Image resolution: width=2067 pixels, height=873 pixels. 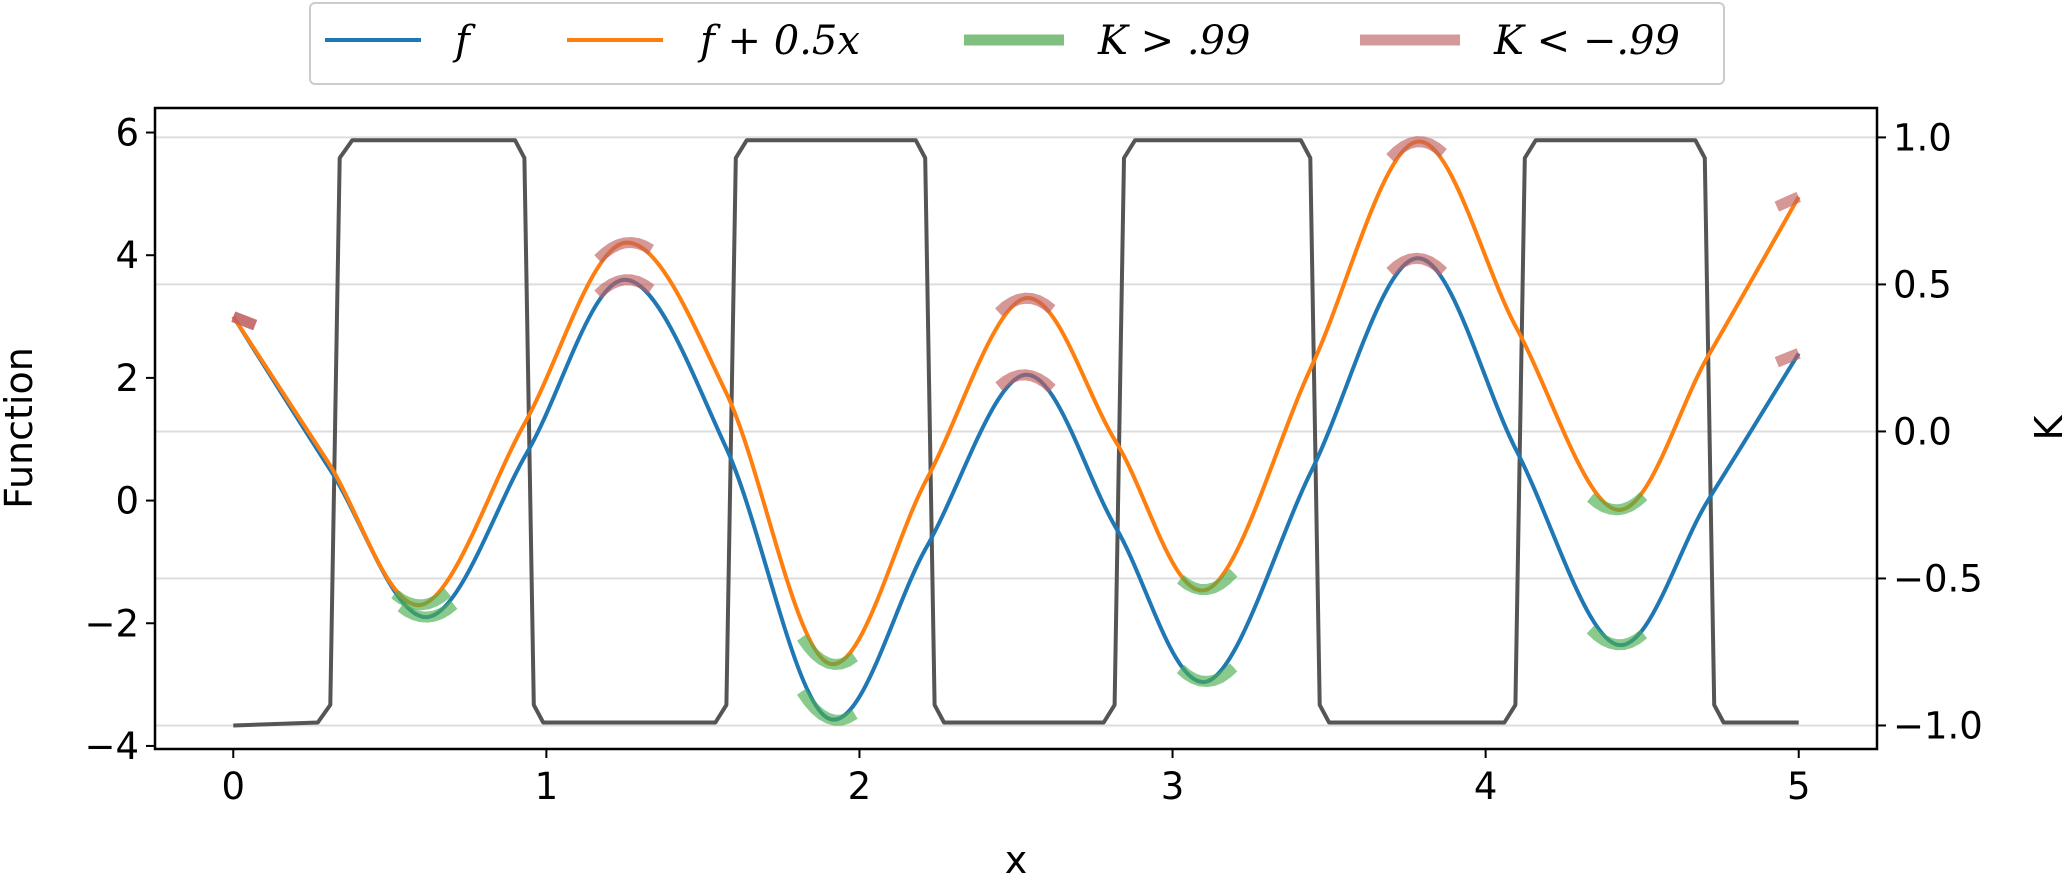 What do you see at coordinates (1922, 137) in the screenshot?
I see `y2-tick-label: 1.0` at bounding box center [1922, 137].